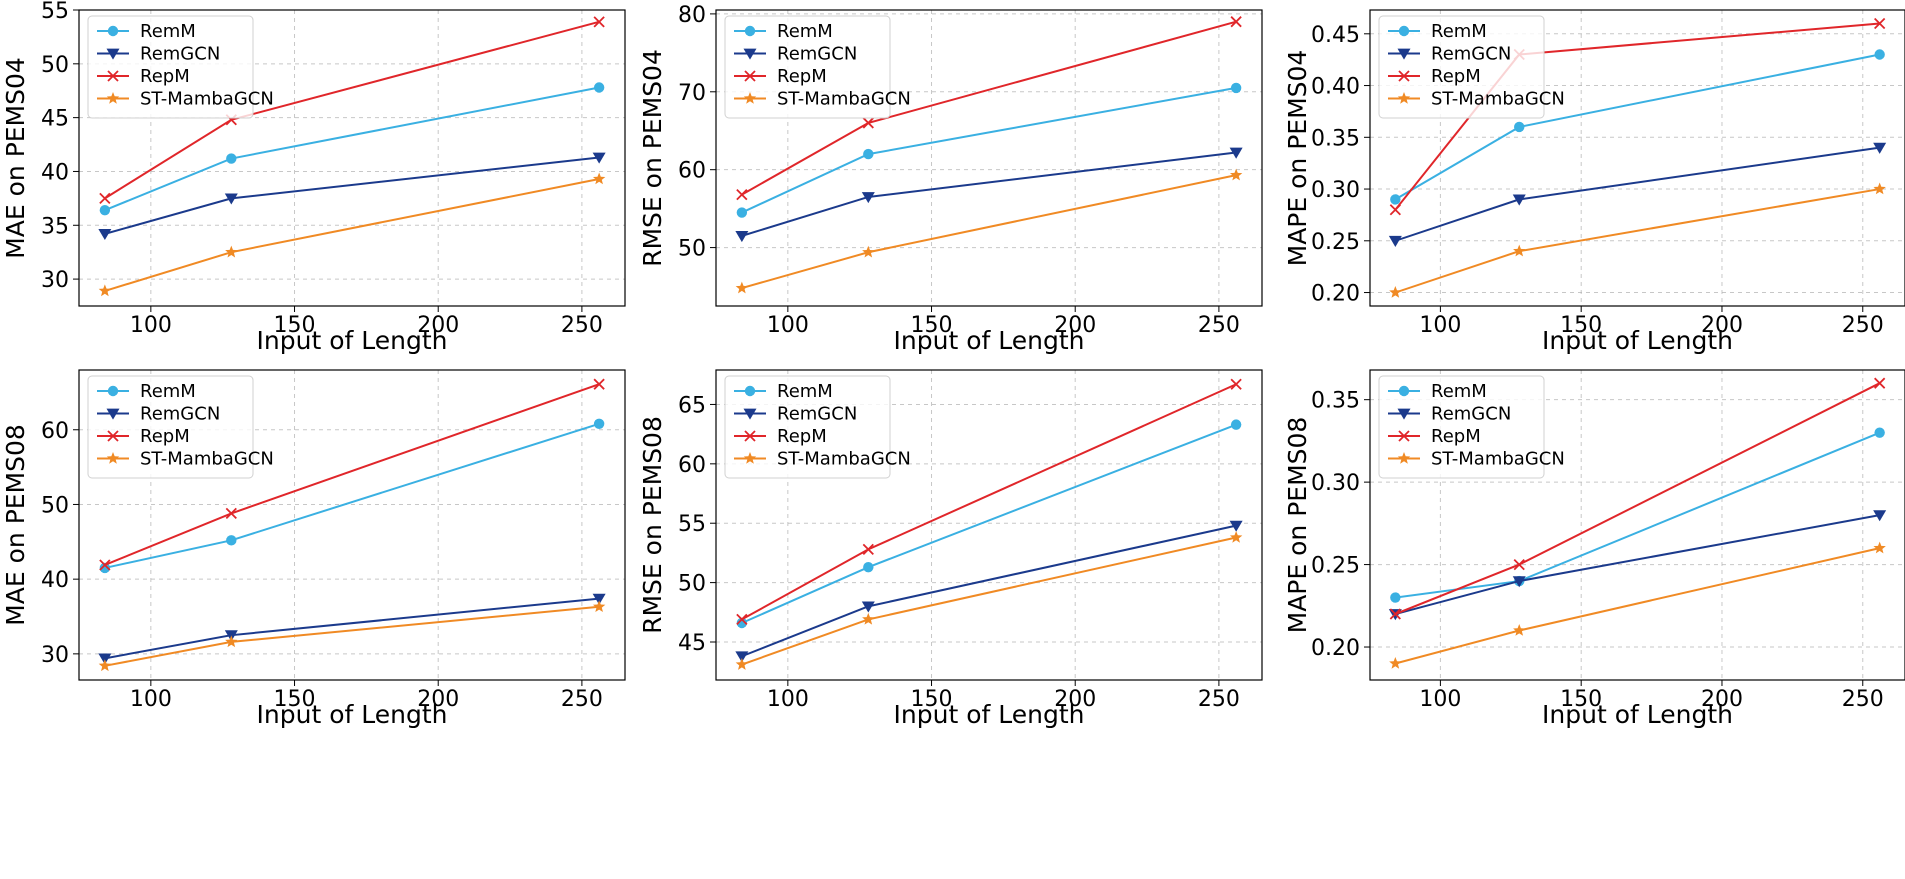 Image resolution: width=1905 pixels, height=879 pixels. I want to click on plot-area, so click(989, 155).